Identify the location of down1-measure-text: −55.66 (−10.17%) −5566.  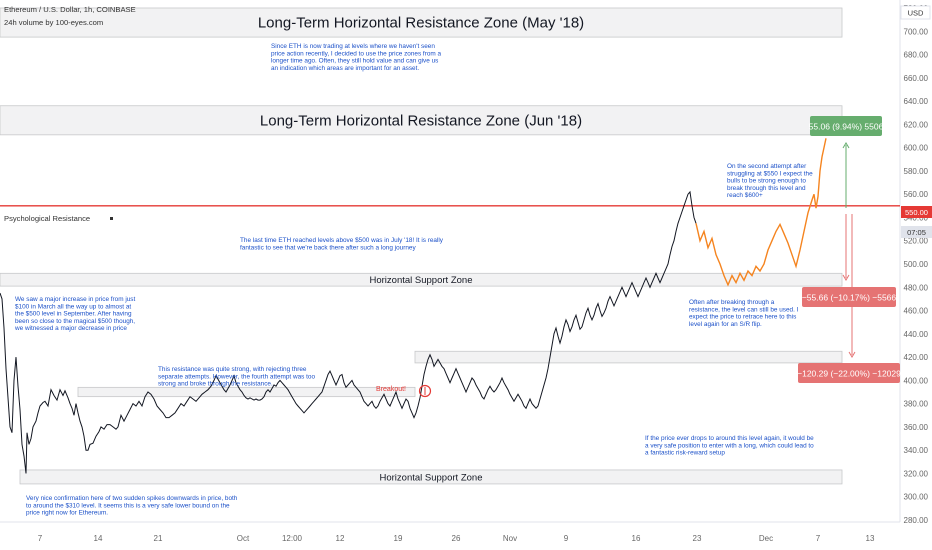
(849, 298).